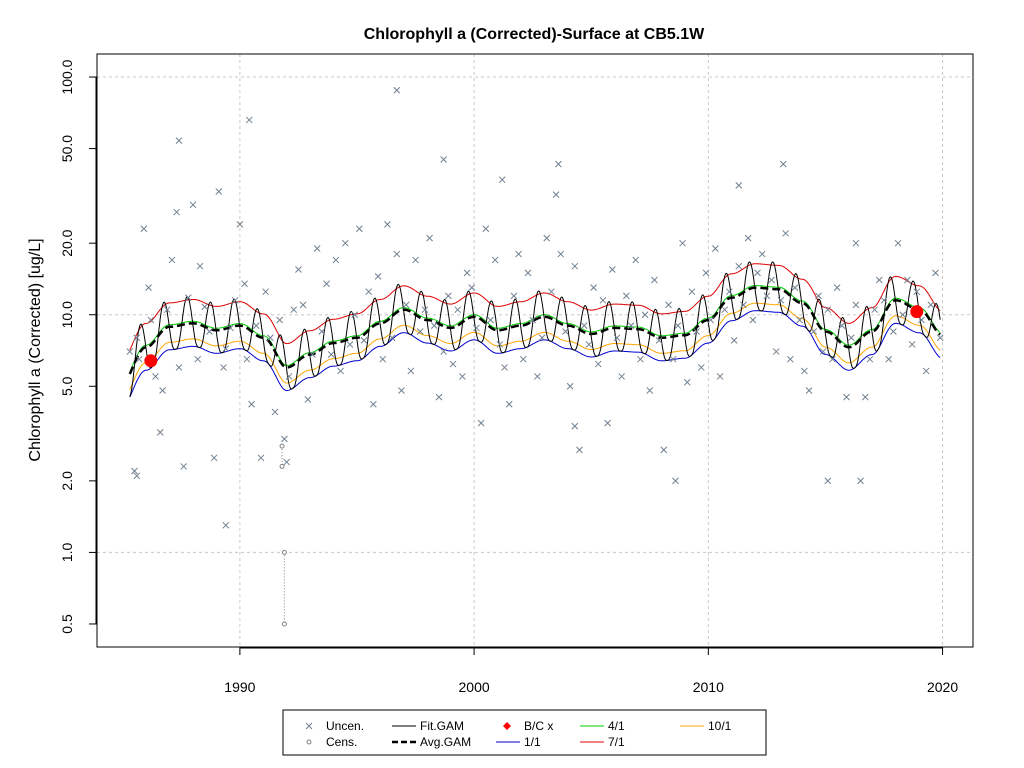 The height and width of the screenshot is (768, 1024). I want to click on y-tick-label: 0.5, so click(67, 624).